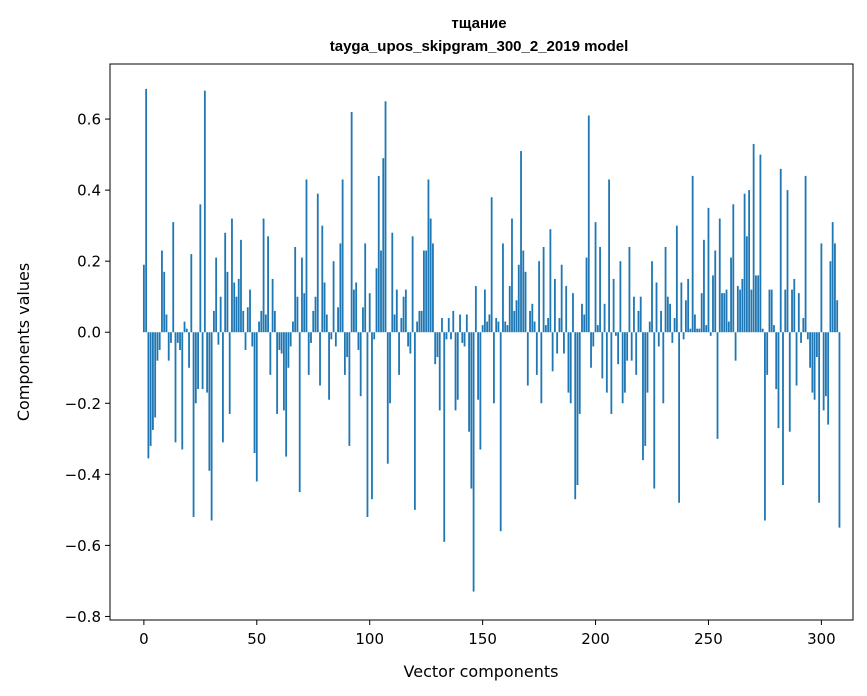 The height and width of the screenshot is (696, 867). I want to click on y-tick-label: 0.0, so click(89, 333).